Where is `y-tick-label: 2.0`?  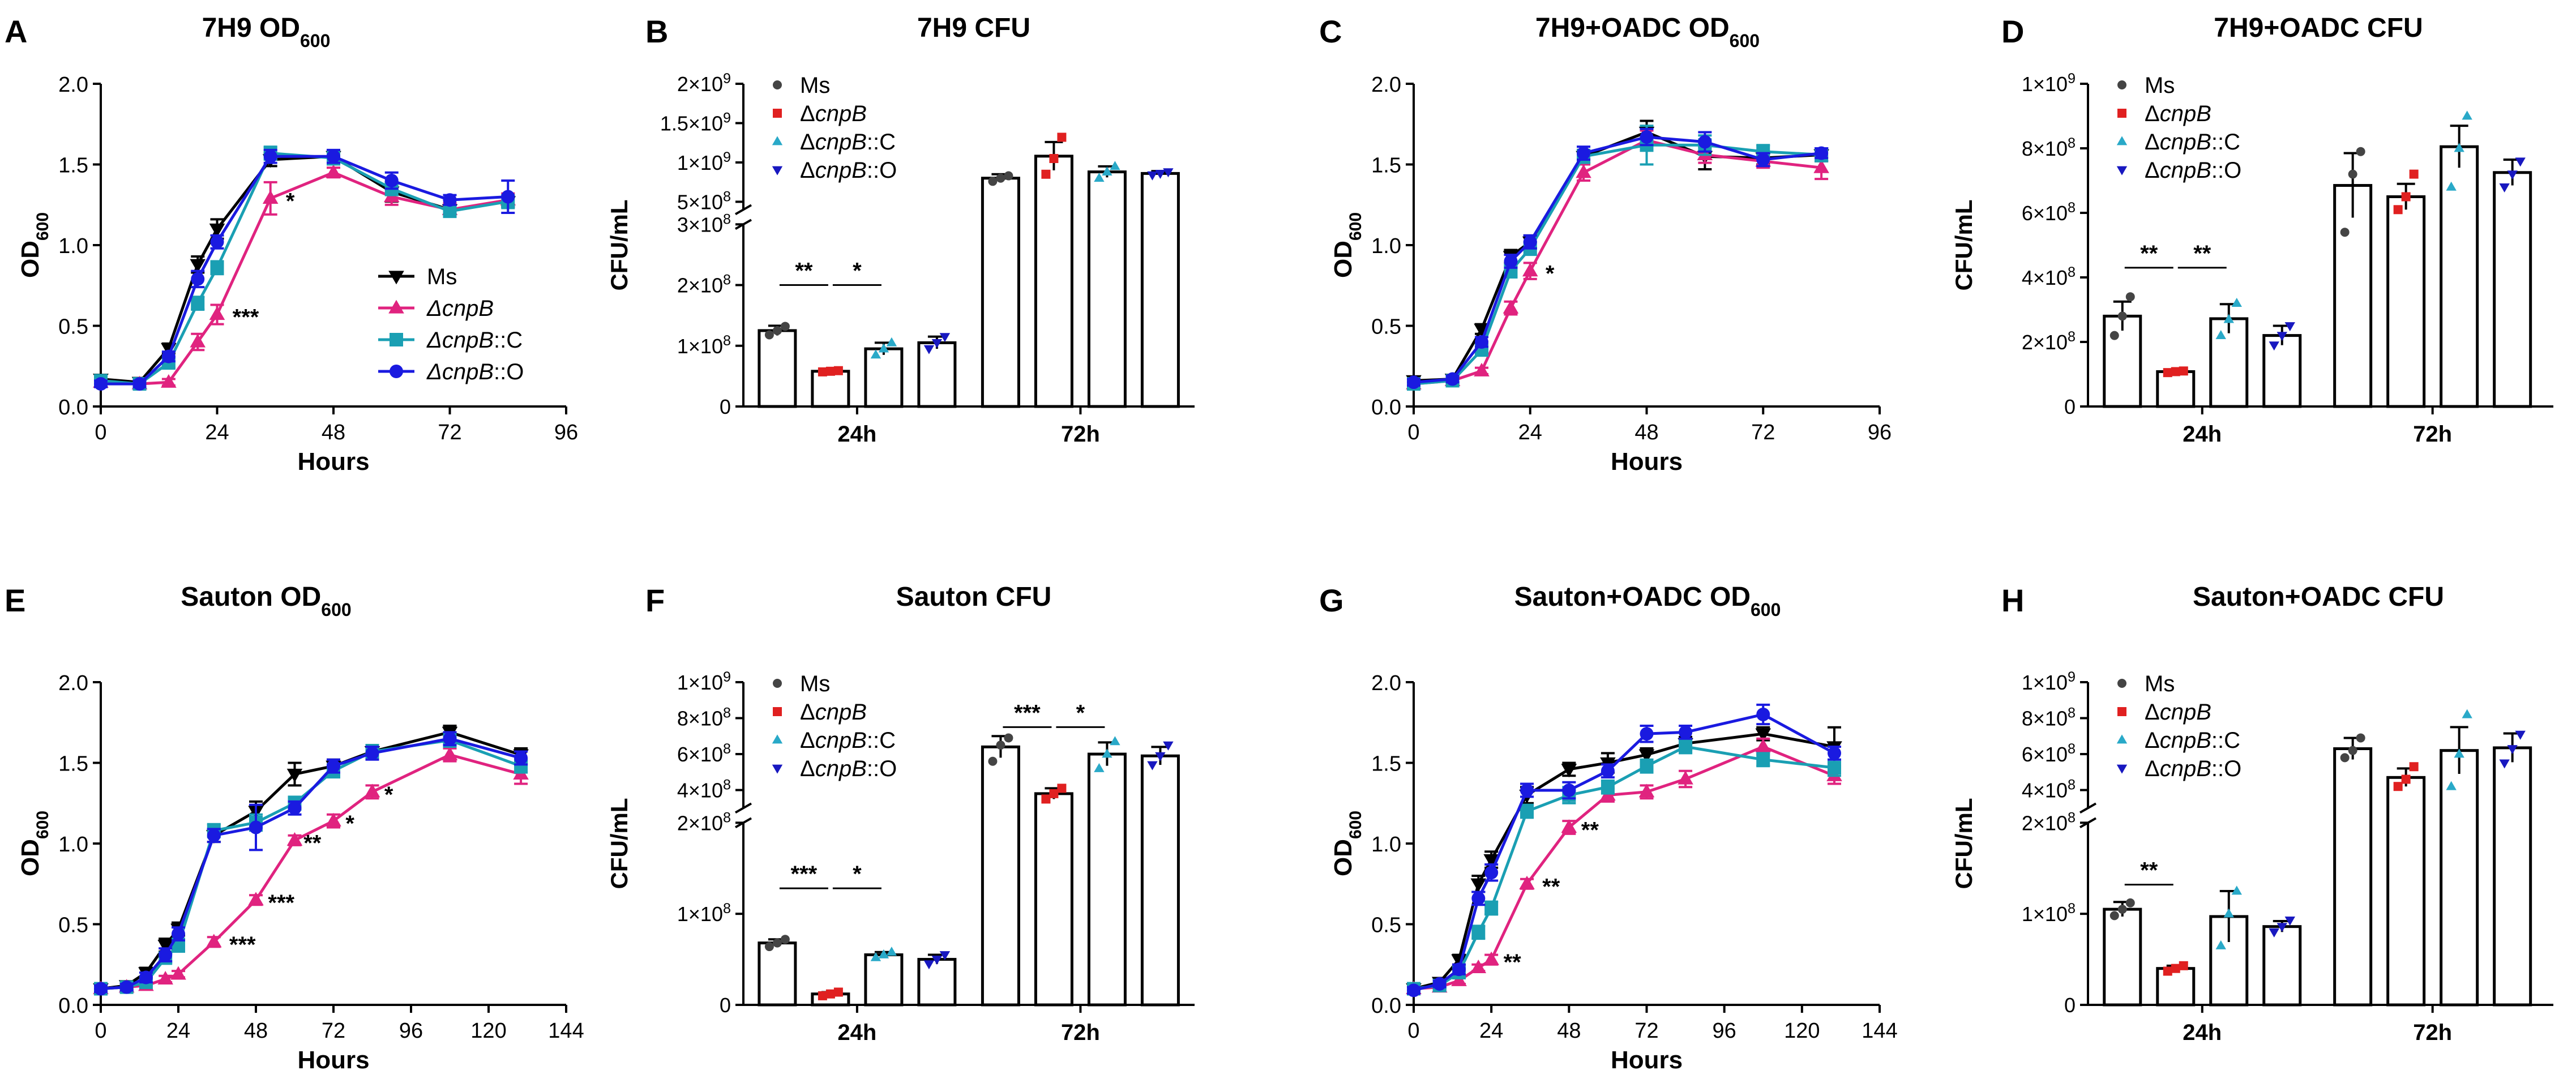
y-tick-label: 2.0 is located at coordinates (73, 85).